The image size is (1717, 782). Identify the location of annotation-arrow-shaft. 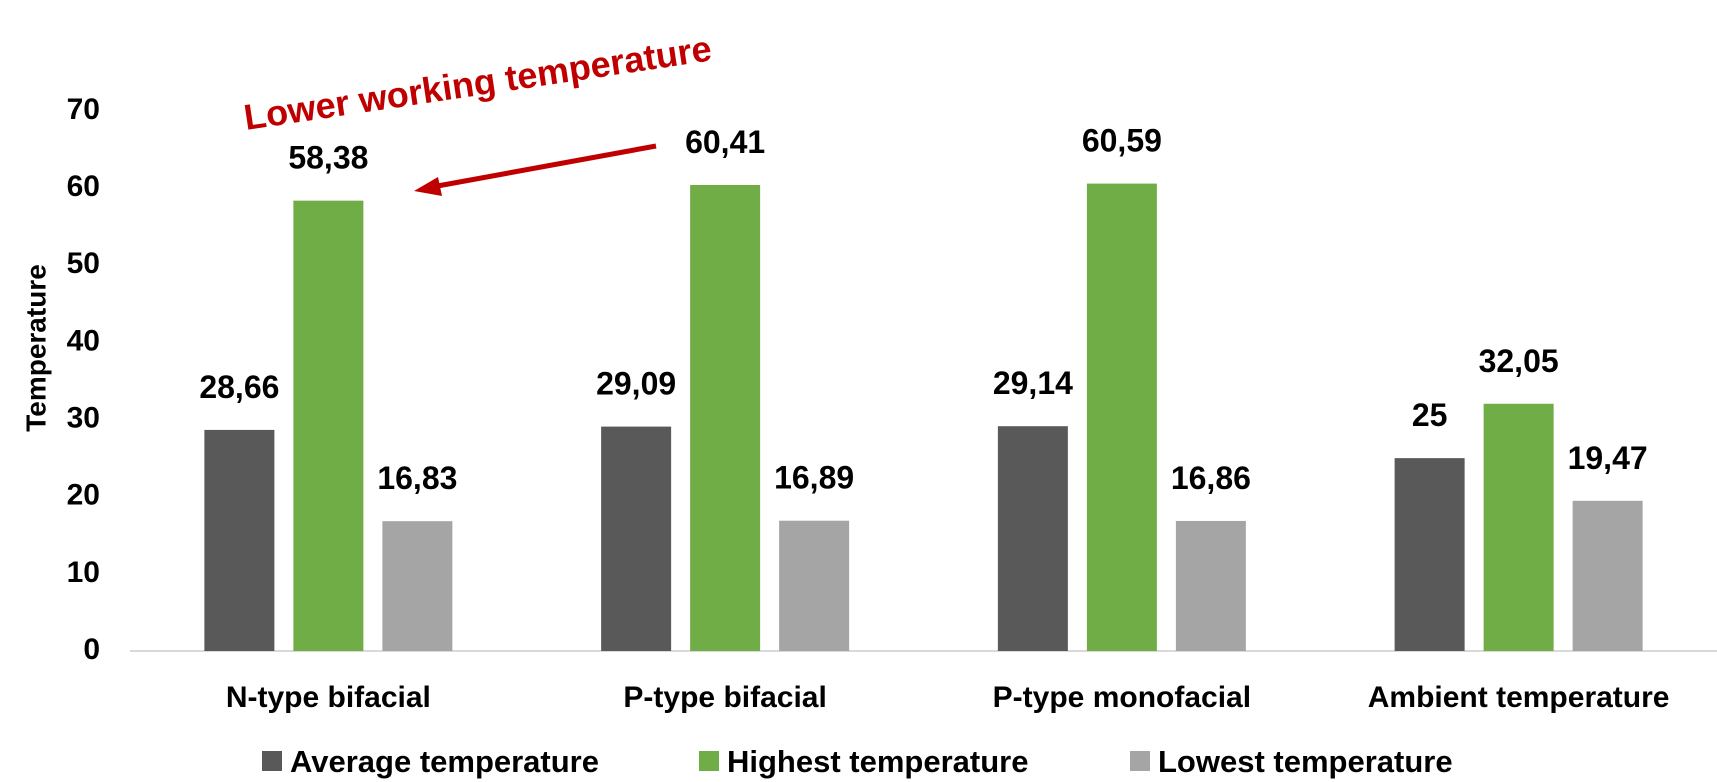
(544, 166).